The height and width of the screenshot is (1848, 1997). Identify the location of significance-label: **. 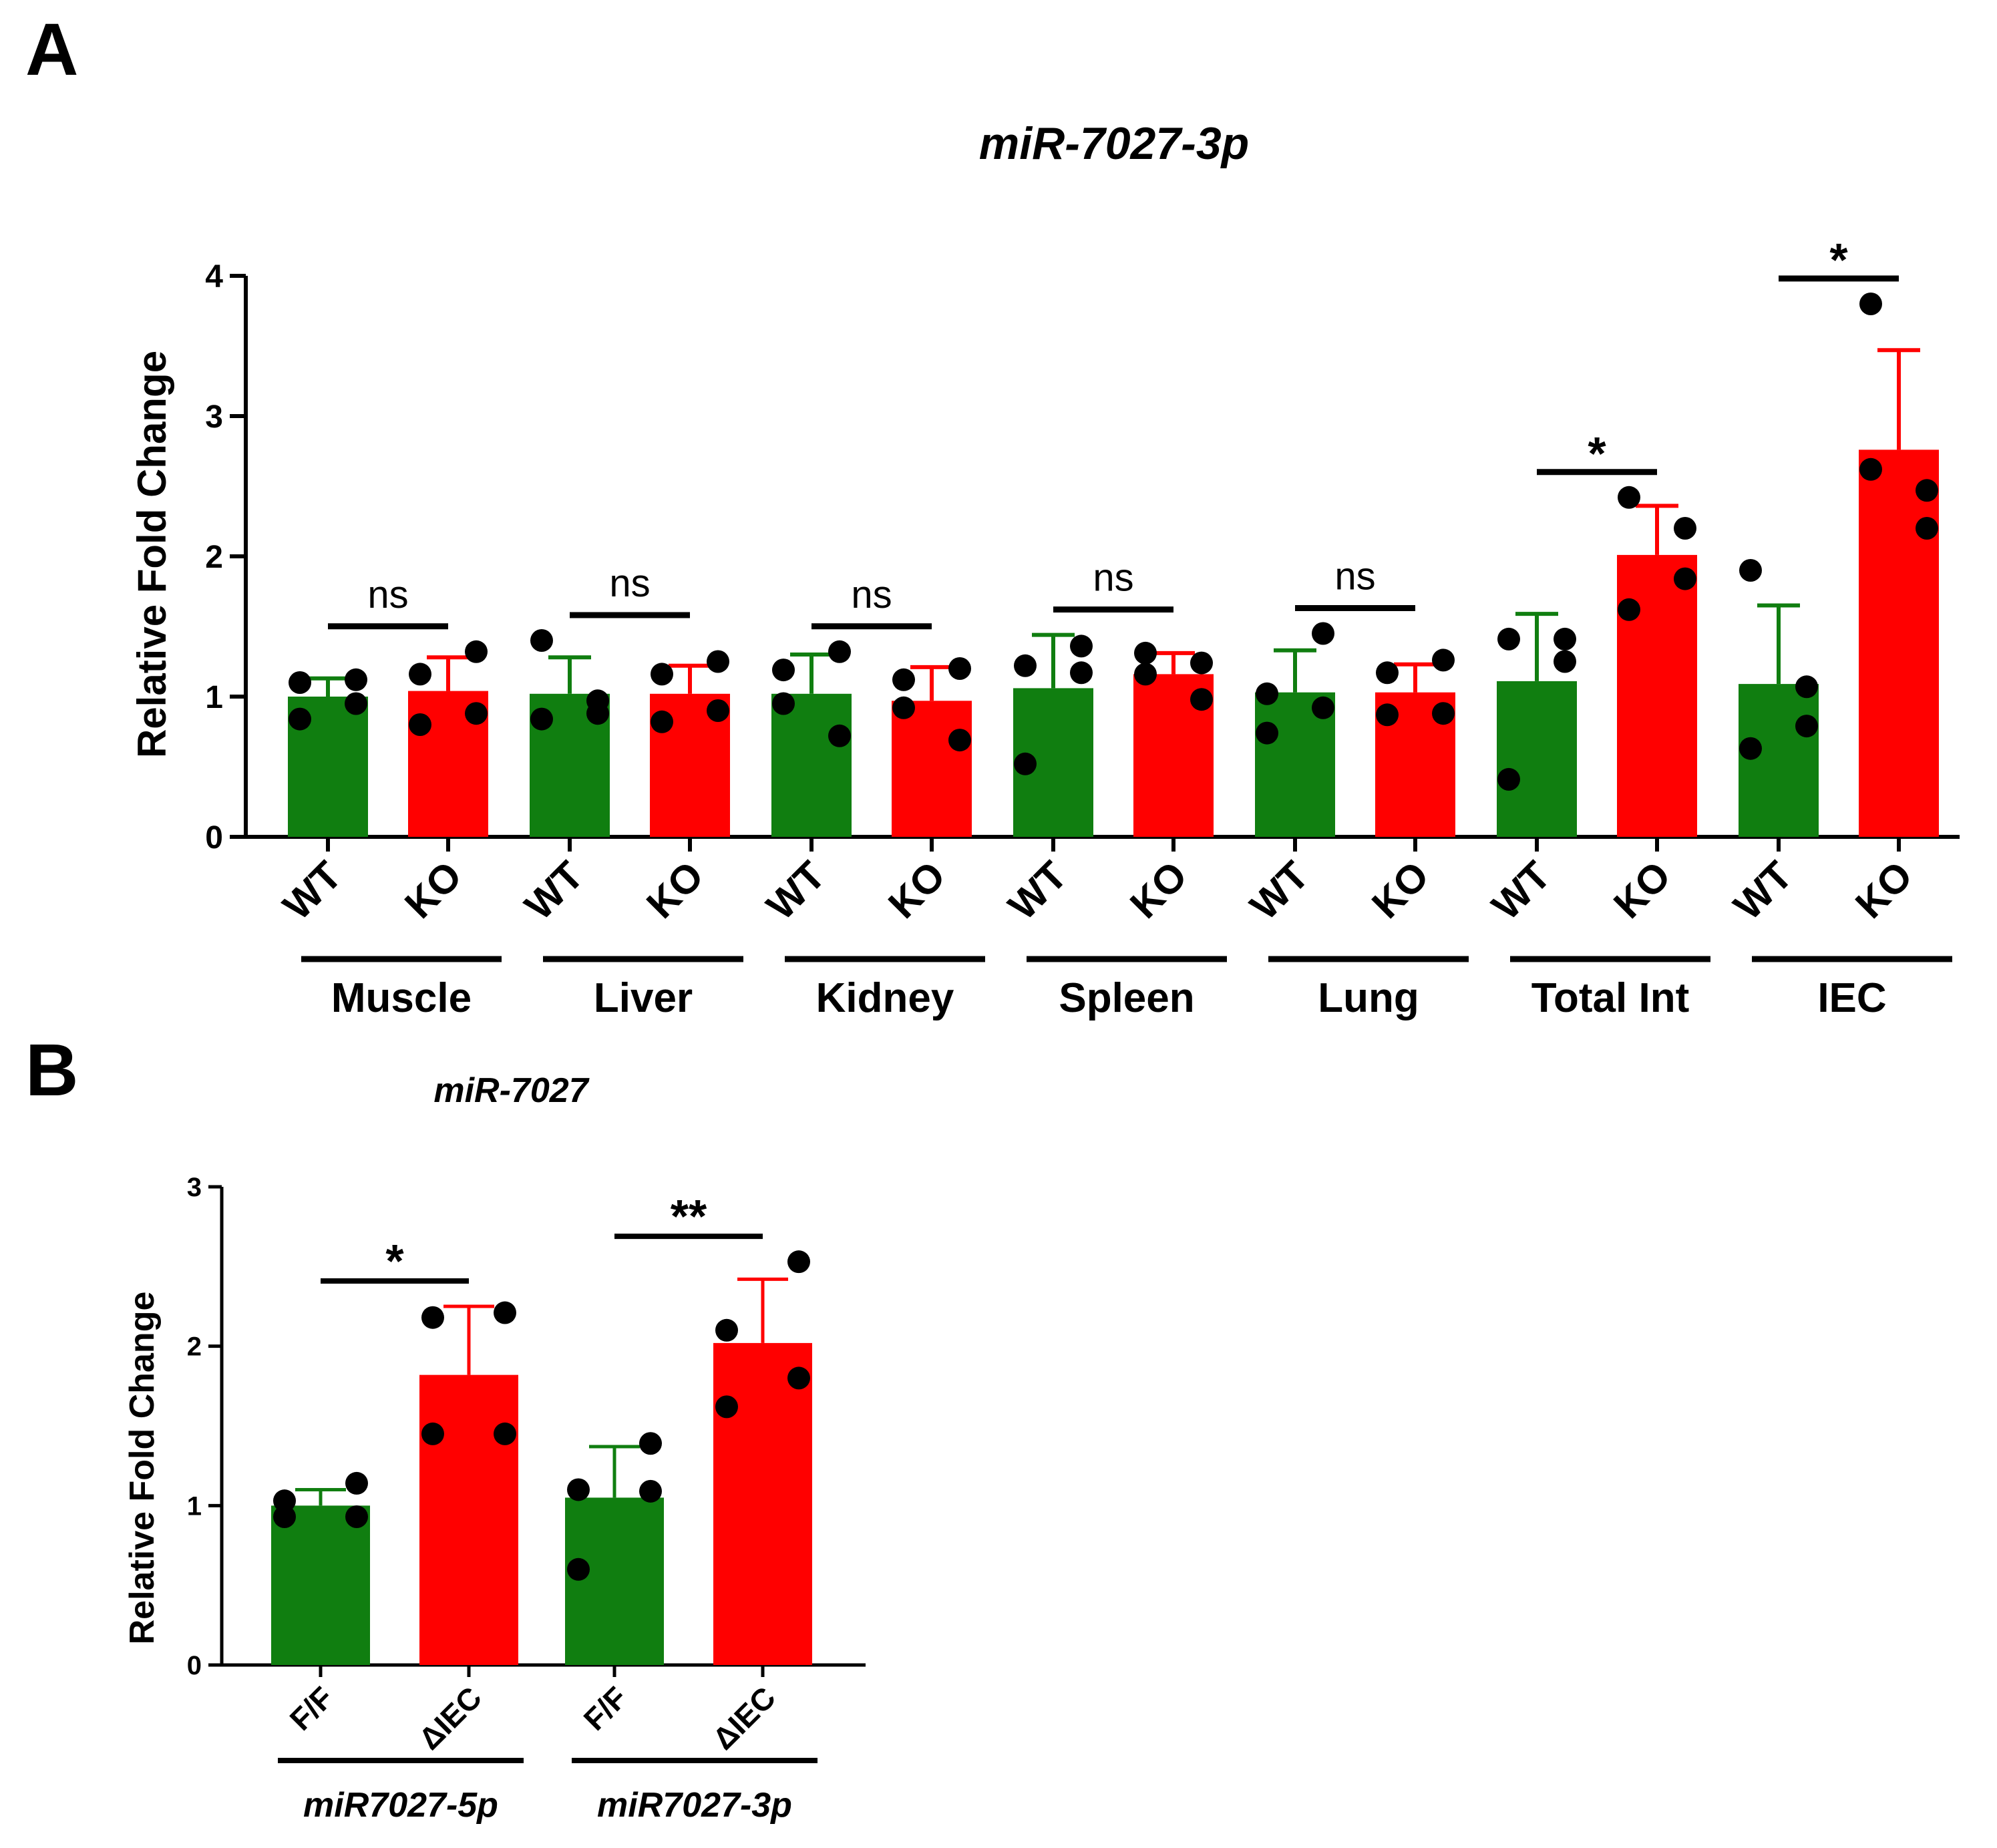
(689, 1216).